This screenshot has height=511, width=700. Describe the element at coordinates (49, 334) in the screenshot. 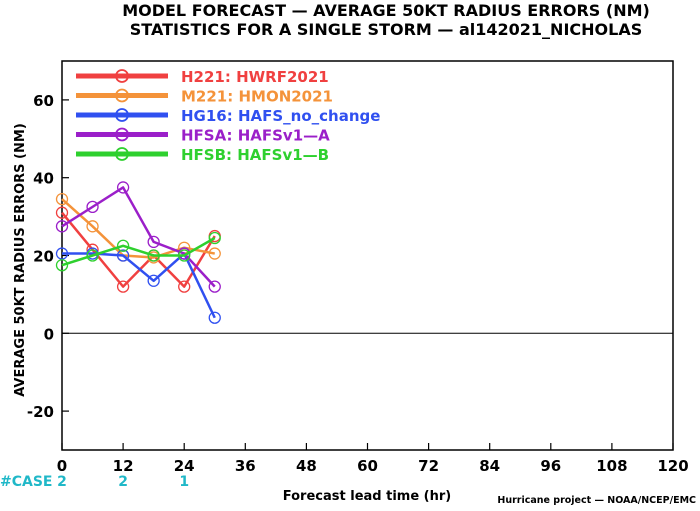

I see `y-tick-label: 0` at that location.